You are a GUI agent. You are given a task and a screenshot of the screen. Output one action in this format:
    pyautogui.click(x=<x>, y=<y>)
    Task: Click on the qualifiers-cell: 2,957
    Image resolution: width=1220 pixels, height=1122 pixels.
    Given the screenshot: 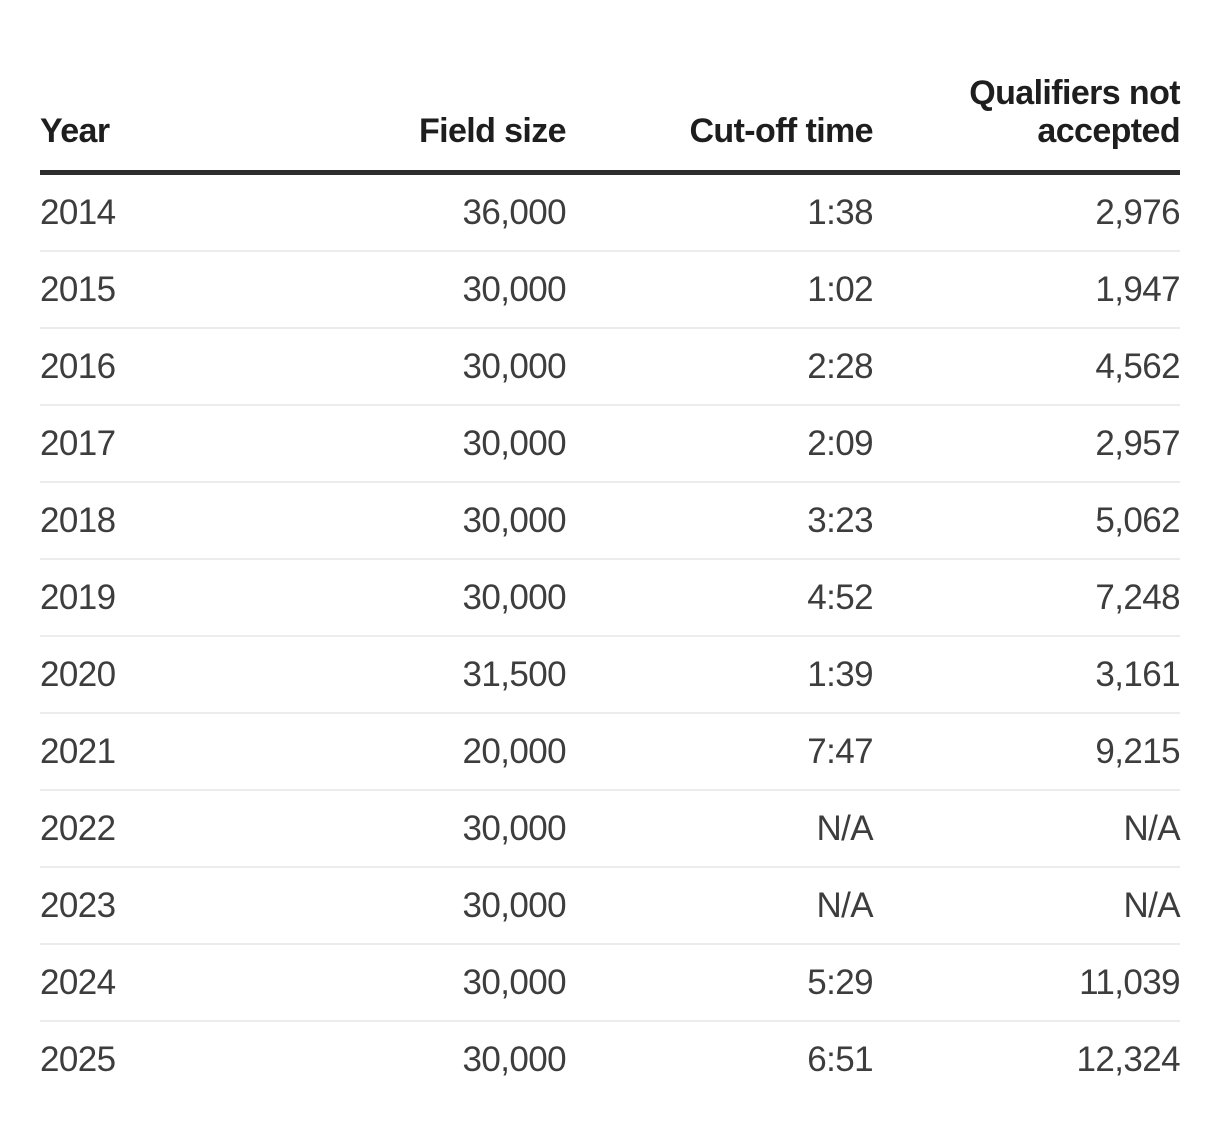 What is the action you would take?
    pyautogui.click(x=1027, y=444)
    